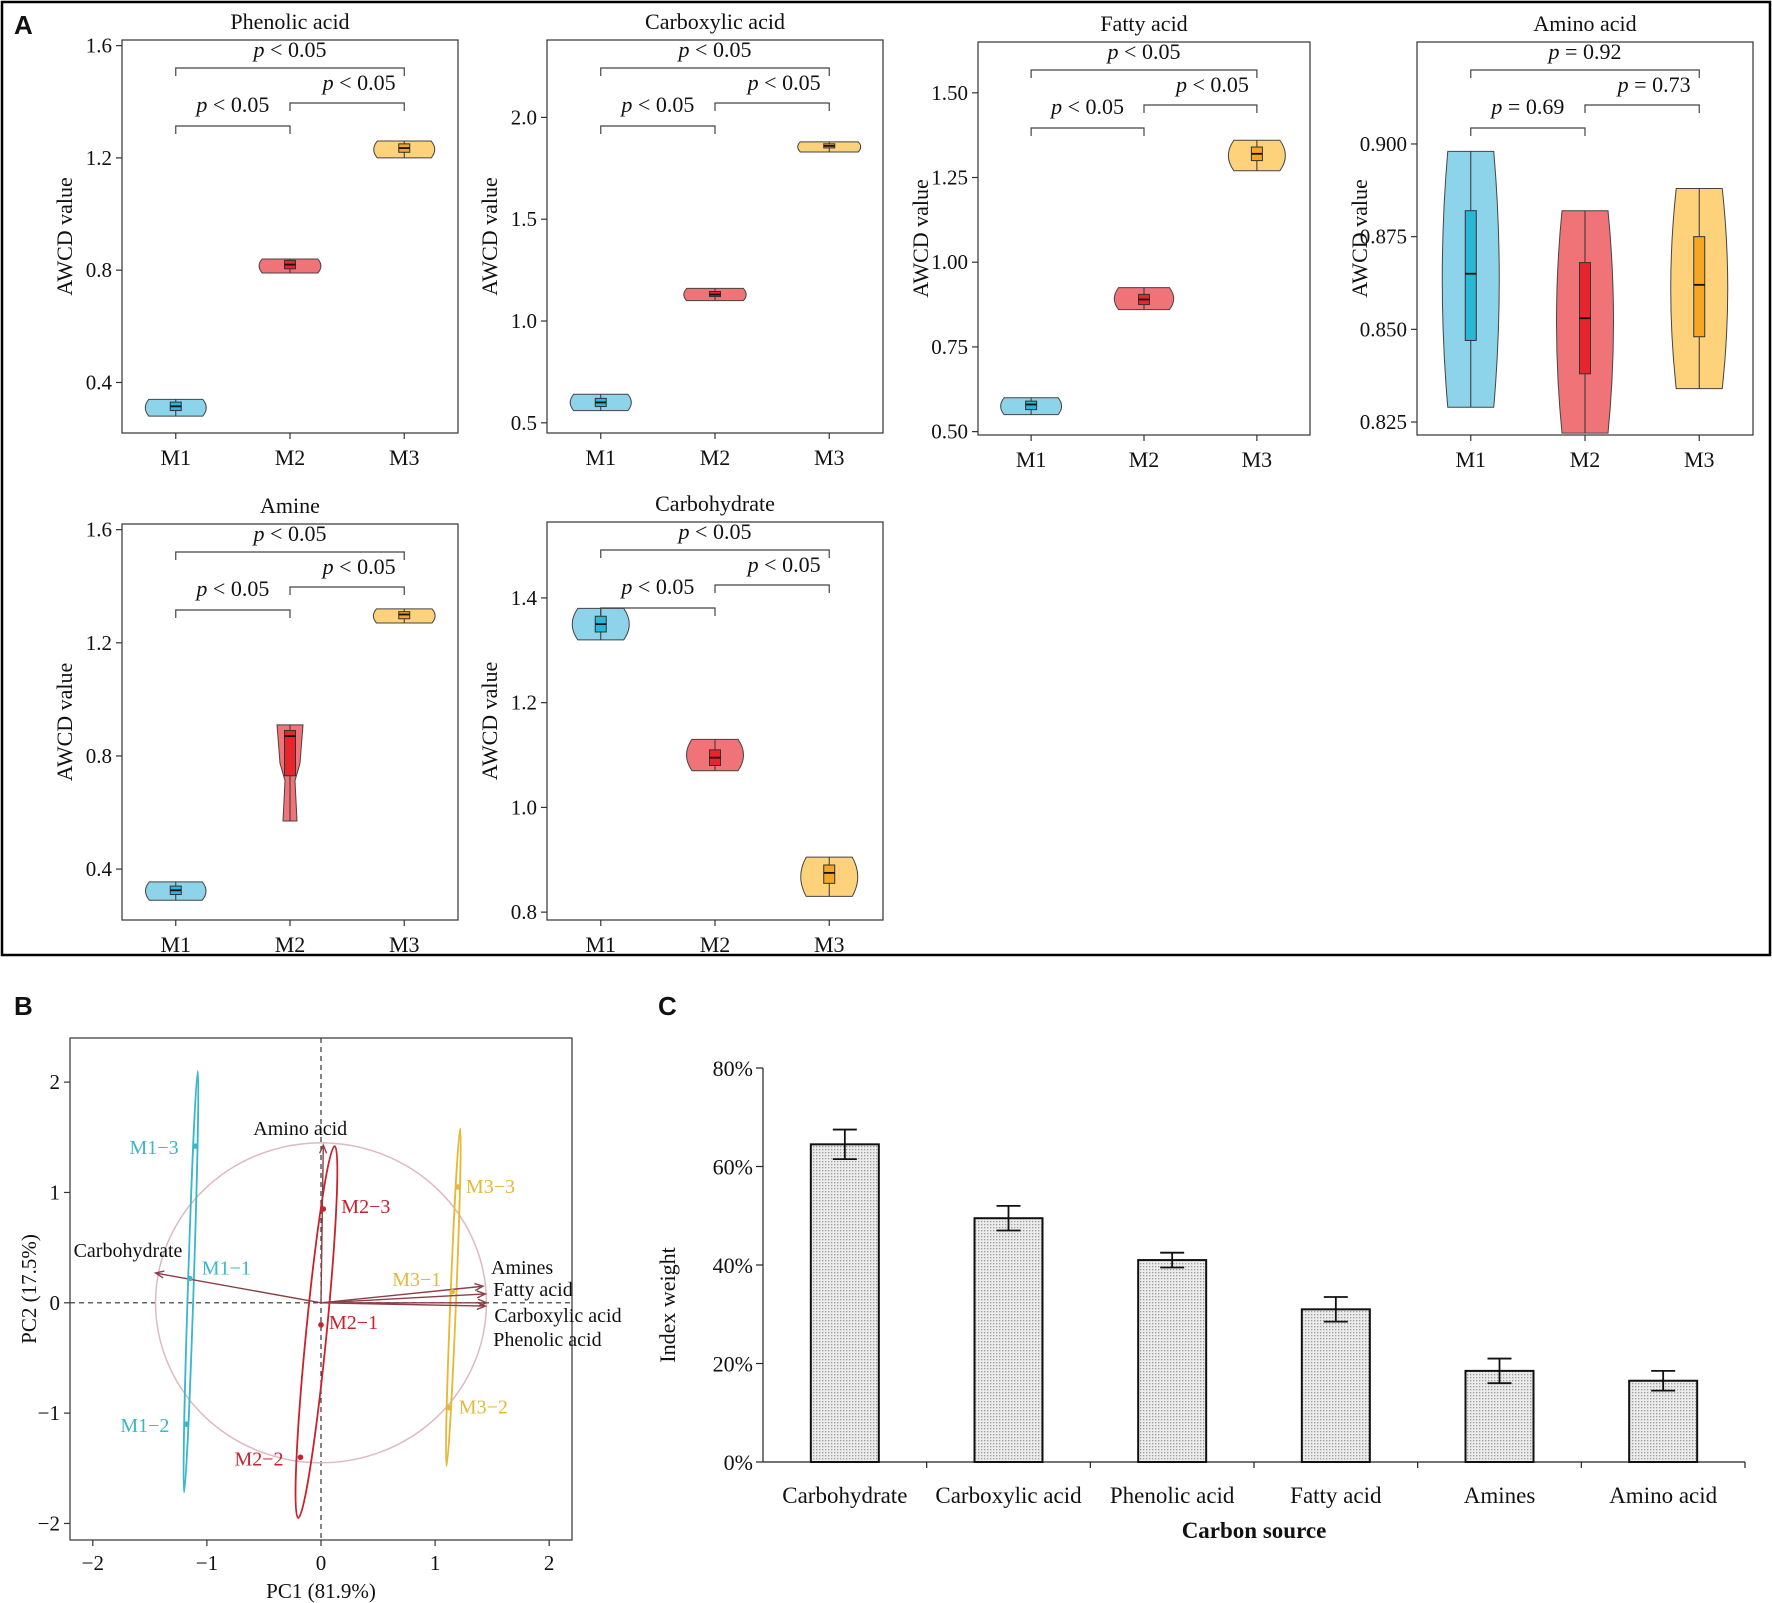  What do you see at coordinates (949, 347) in the screenshot?
I see `y-tick-label: 0.75` at bounding box center [949, 347].